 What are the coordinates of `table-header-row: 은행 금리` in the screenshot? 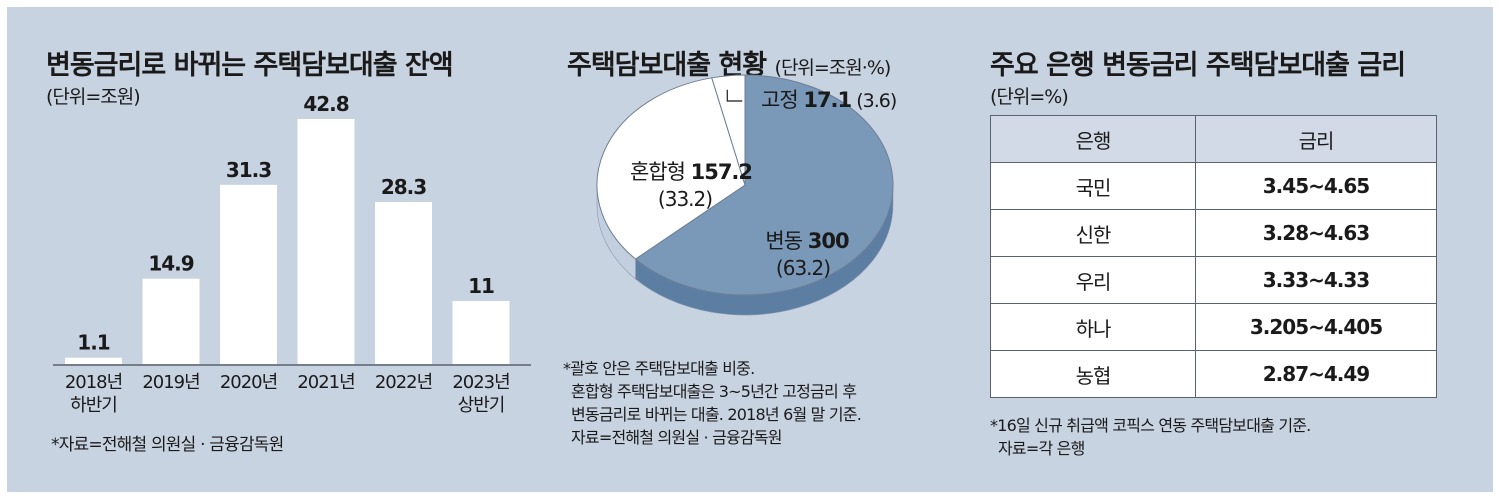 It's located at (1213, 139).